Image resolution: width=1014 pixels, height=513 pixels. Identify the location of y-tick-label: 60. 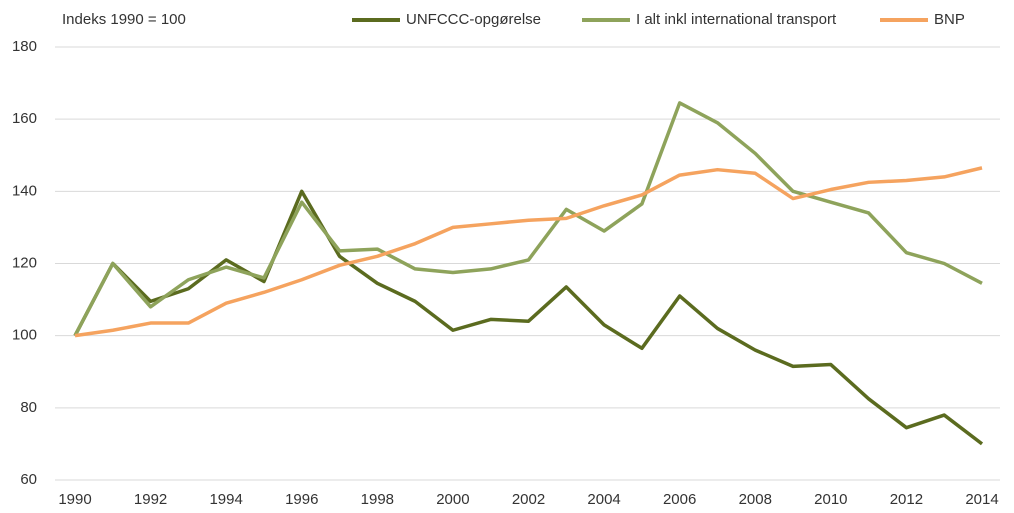
(28, 479).